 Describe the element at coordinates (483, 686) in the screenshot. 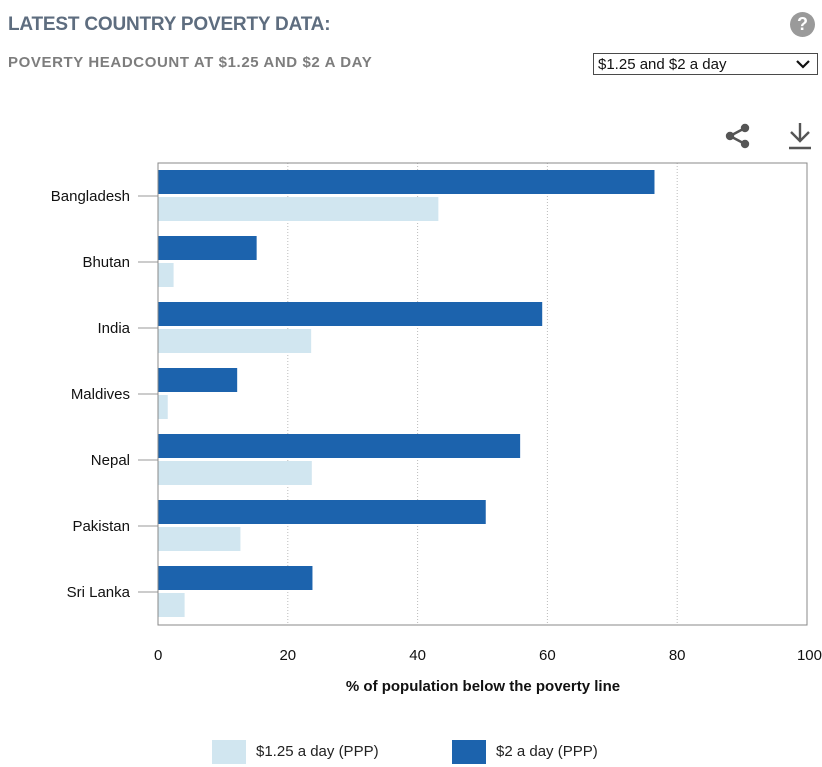

I see `x-axis-title: % of population below the poverty line` at that location.